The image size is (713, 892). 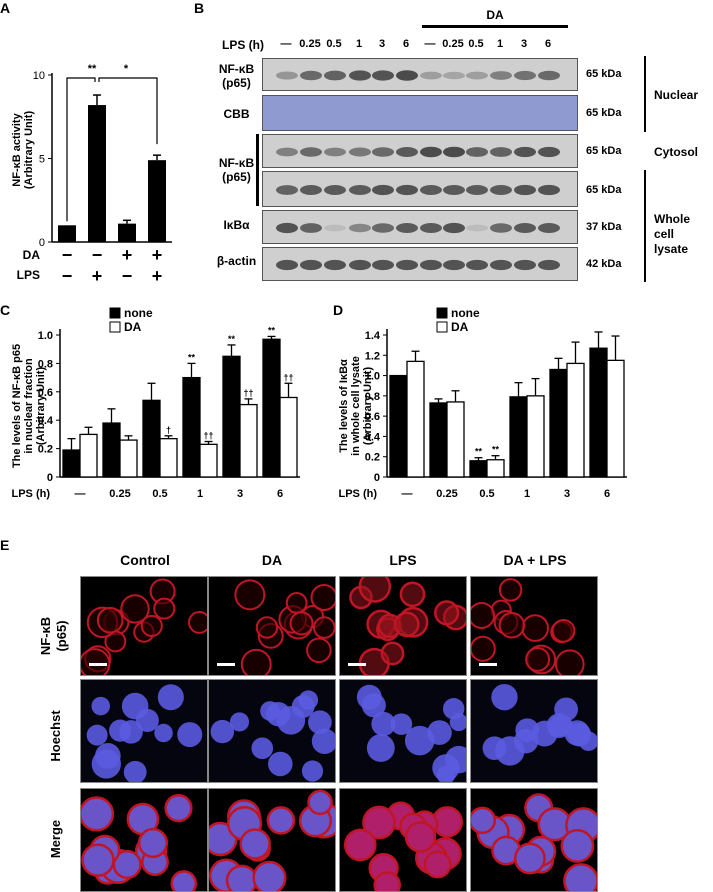 I want to click on bracket-nuclear, so click(x=645, y=94).